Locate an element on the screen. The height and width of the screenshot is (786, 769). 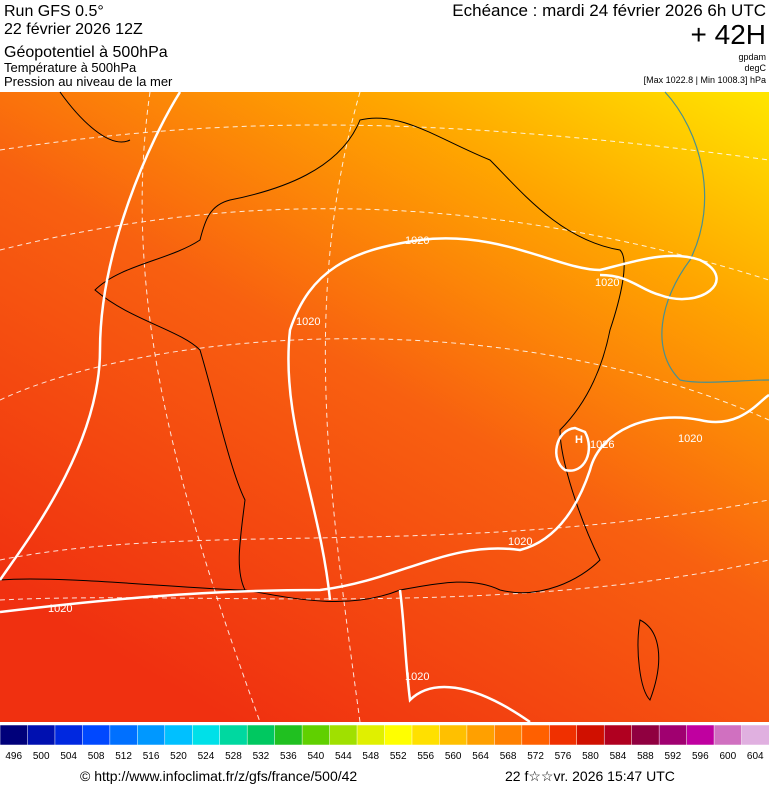
high-marker: H is located at coordinates (579, 440).